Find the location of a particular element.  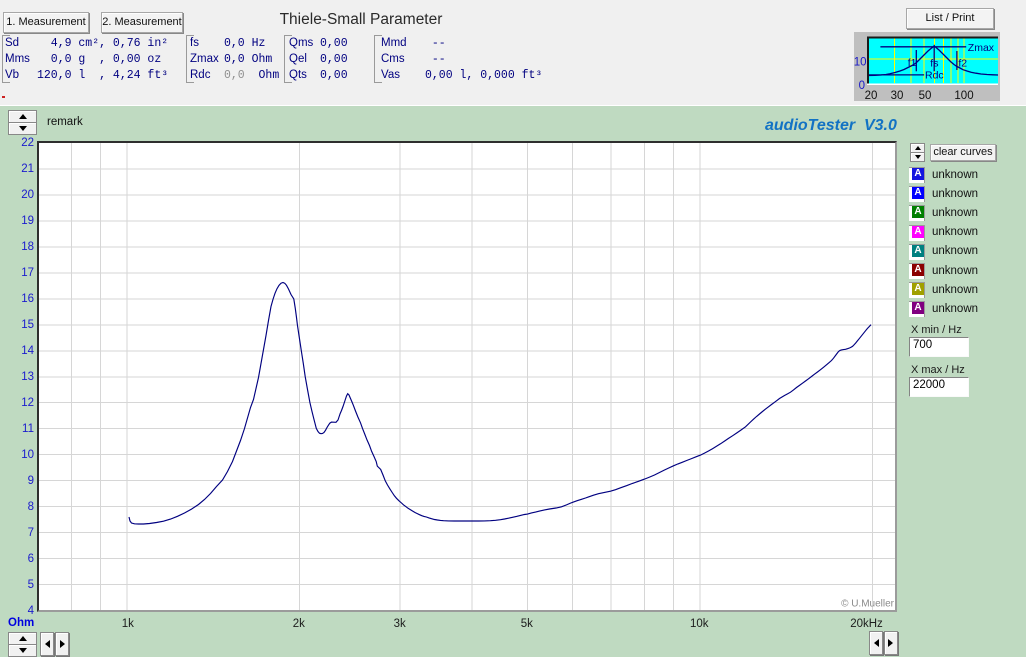

svg-text: © U.Mueller is located at coordinates (868, 603).